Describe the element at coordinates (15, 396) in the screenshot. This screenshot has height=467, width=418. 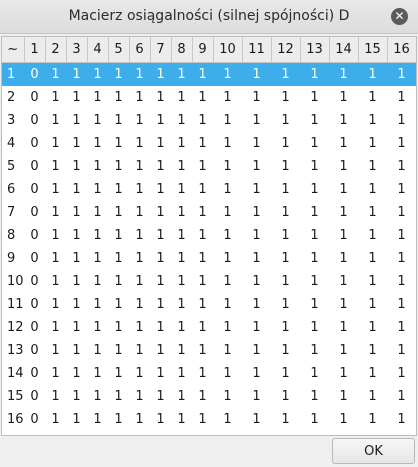
I see `row-header: 15` at that location.